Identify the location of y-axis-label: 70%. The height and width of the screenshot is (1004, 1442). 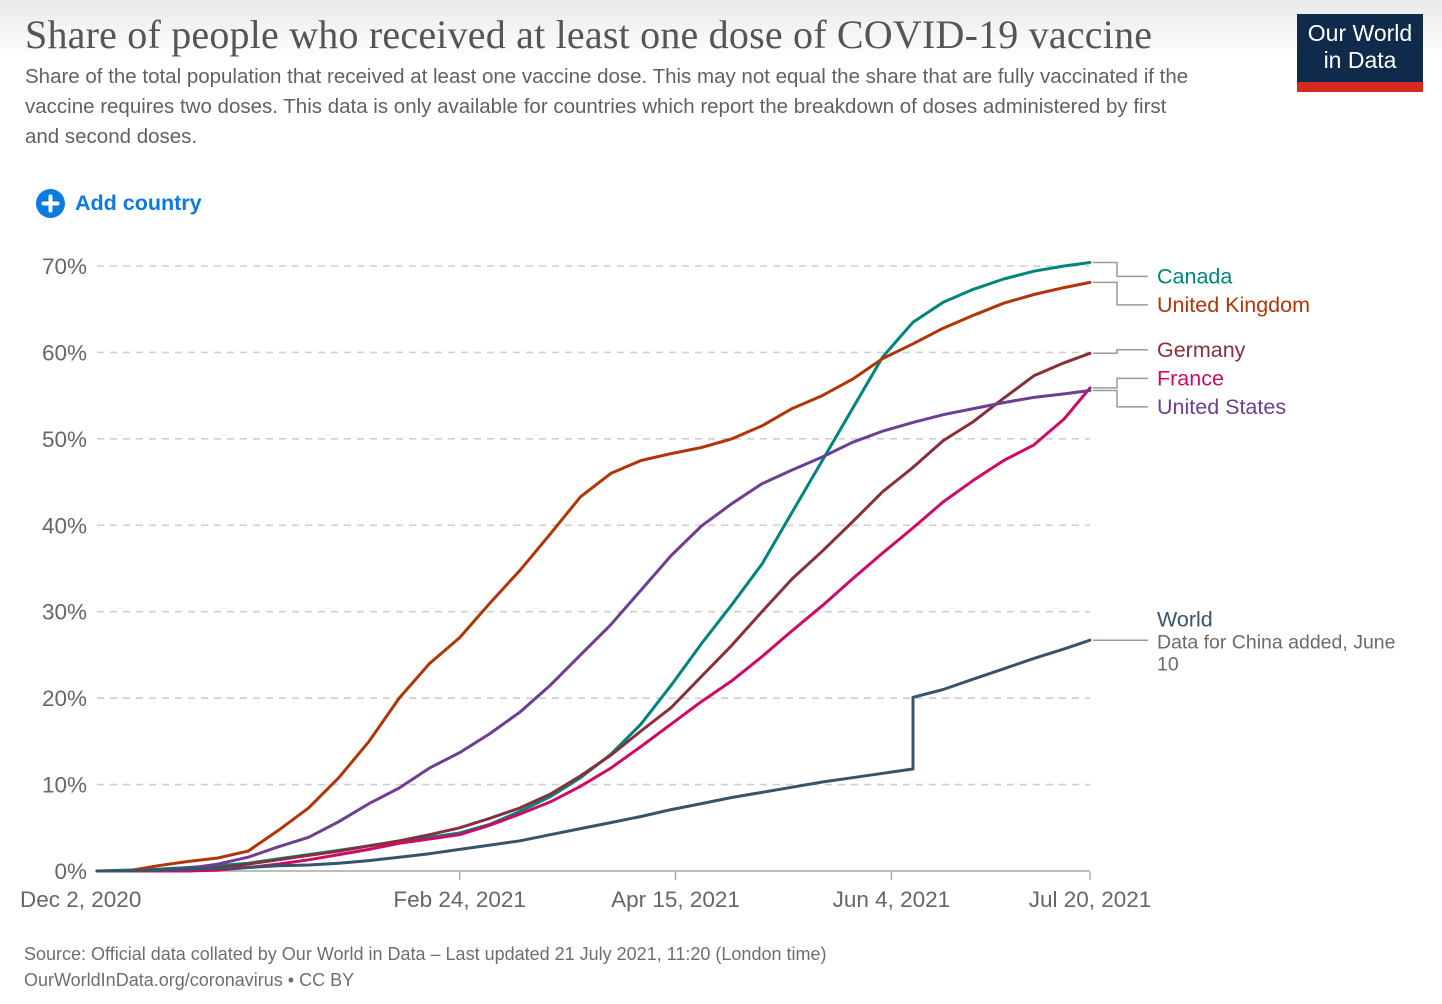
(64, 266).